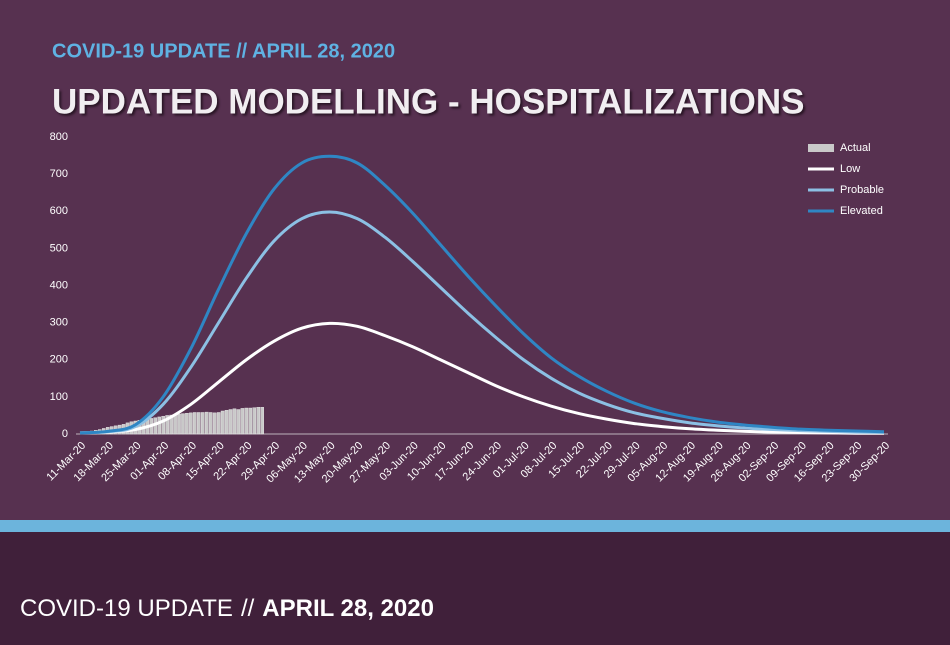  What do you see at coordinates (850, 169) in the screenshot?
I see `legend-label: Low` at bounding box center [850, 169].